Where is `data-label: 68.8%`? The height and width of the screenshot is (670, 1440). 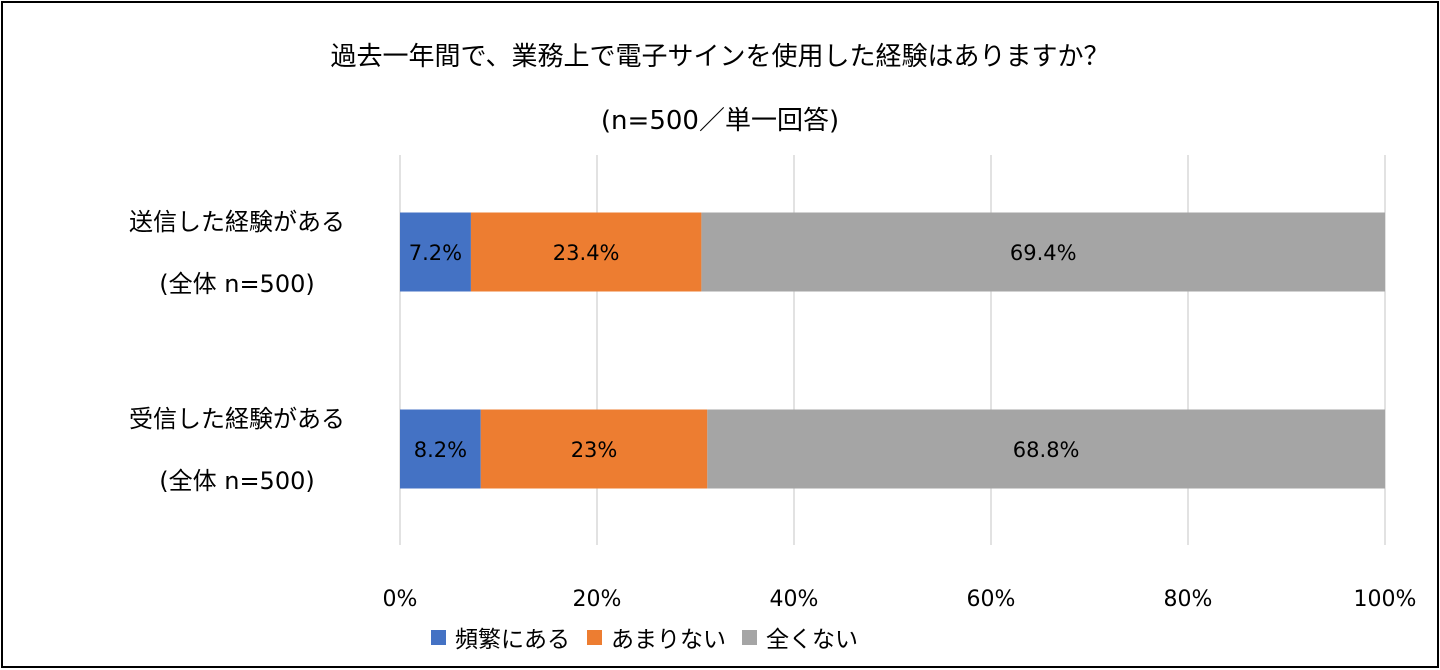 data-label: 68.8% is located at coordinates (1046, 450).